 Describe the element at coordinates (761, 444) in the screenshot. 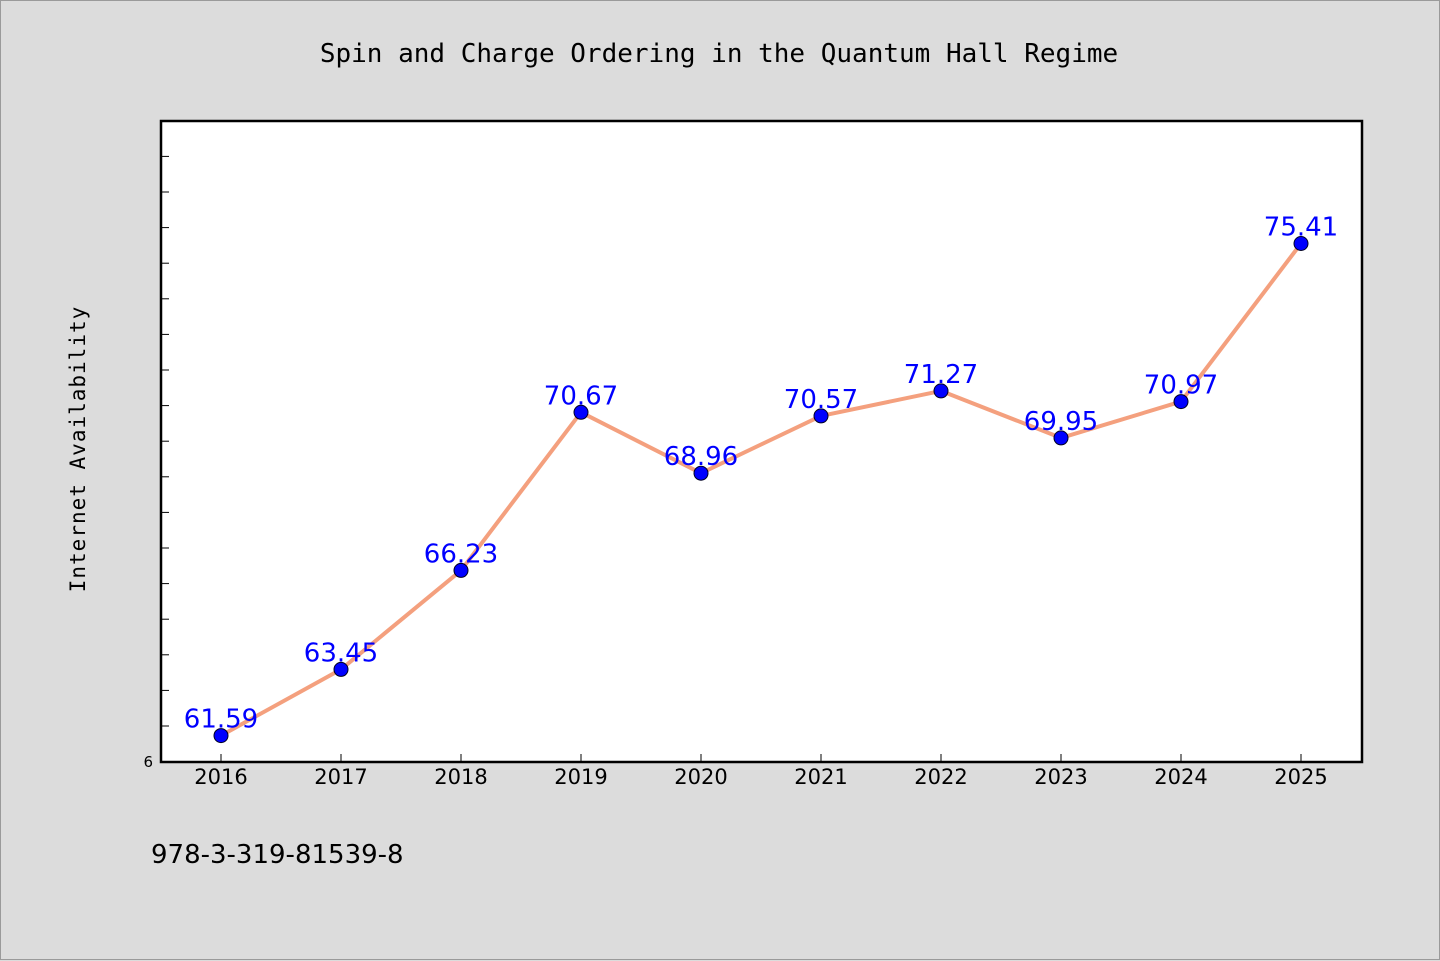

I see `series-line-segment-2020-2021` at that location.